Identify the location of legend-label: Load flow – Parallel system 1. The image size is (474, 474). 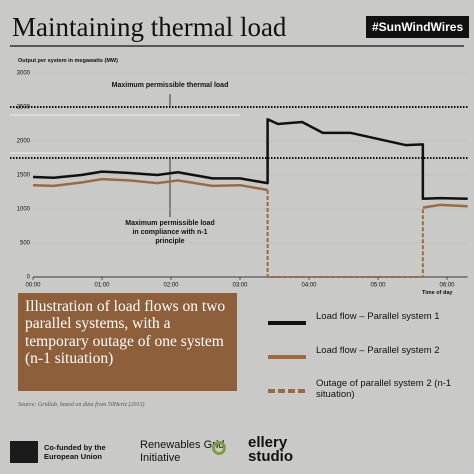
(378, 316).